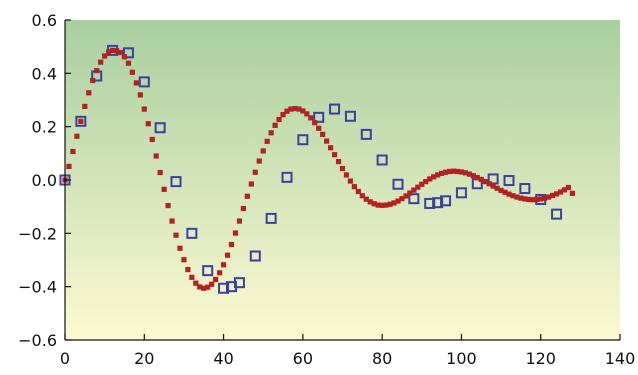 The height and width of the screenshot is (375, 638). What do you see at coordinates (461, 358) in the screenshot?
I see `x-tick-label: 100` at bounding box center [461, 358].